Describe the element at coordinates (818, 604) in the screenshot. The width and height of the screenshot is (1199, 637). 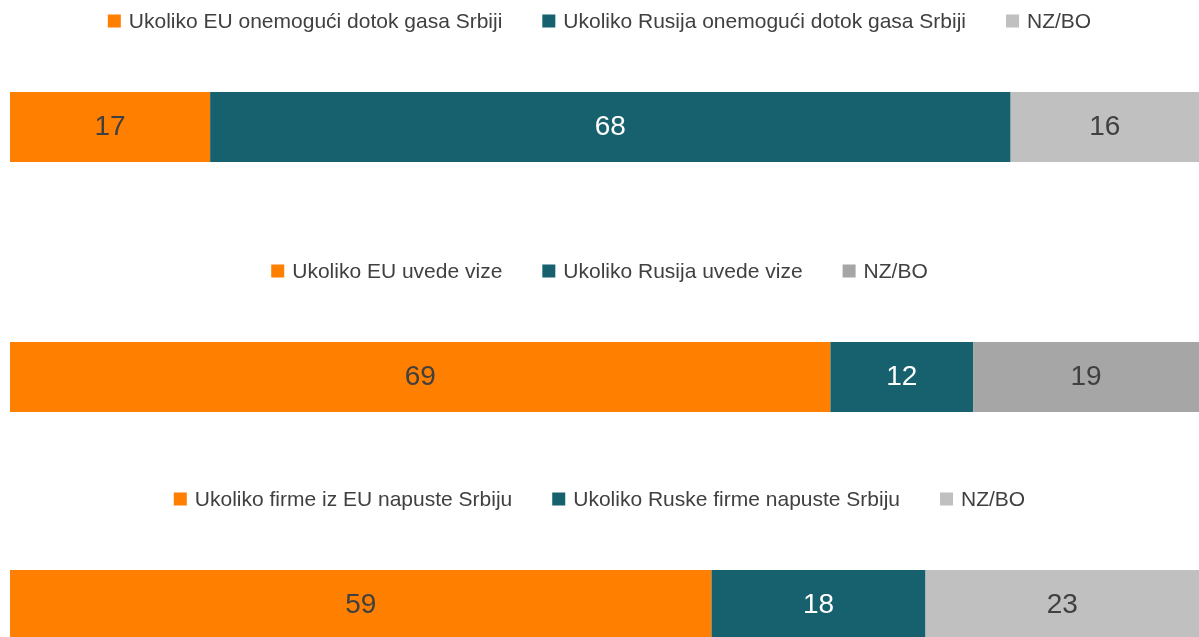
I see `data-label: 18` at that location.